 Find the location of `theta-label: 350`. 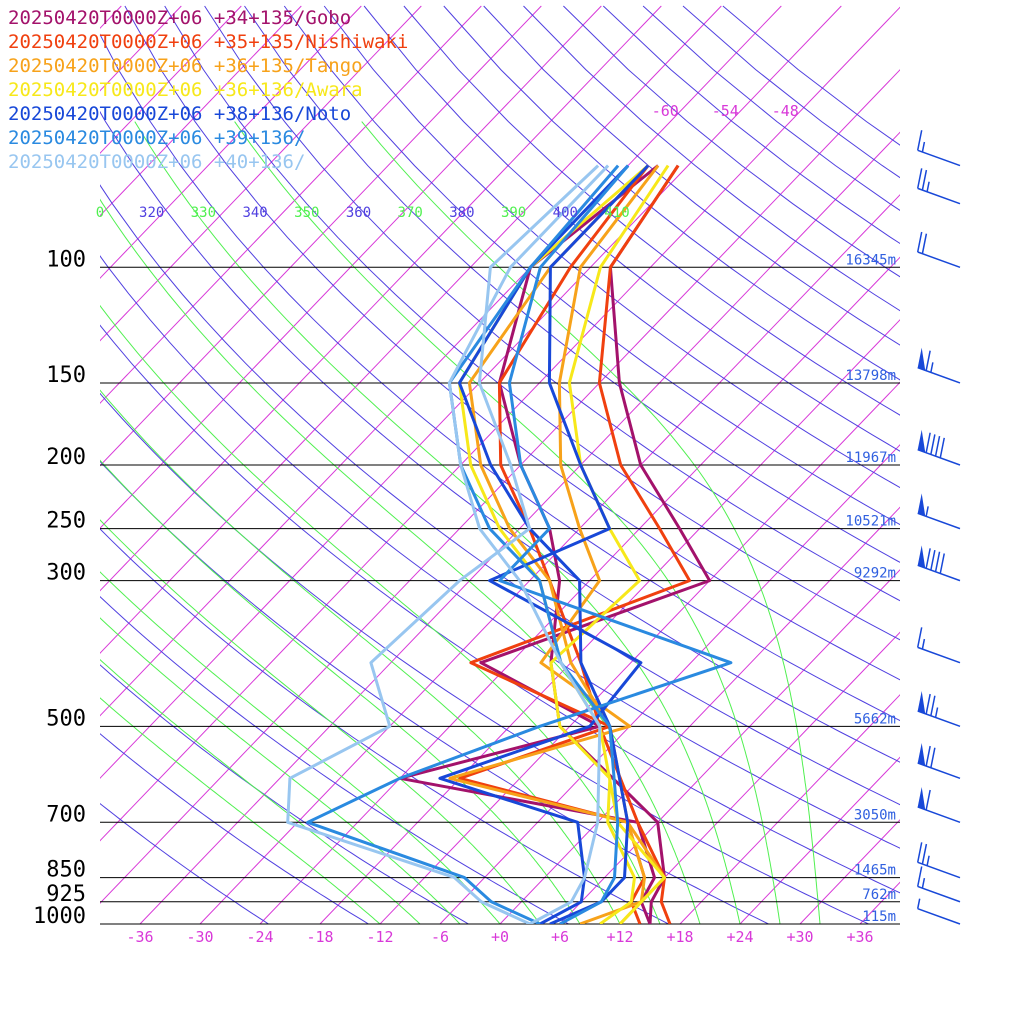

theta-label: 350 is located at coordinates (306, 213).